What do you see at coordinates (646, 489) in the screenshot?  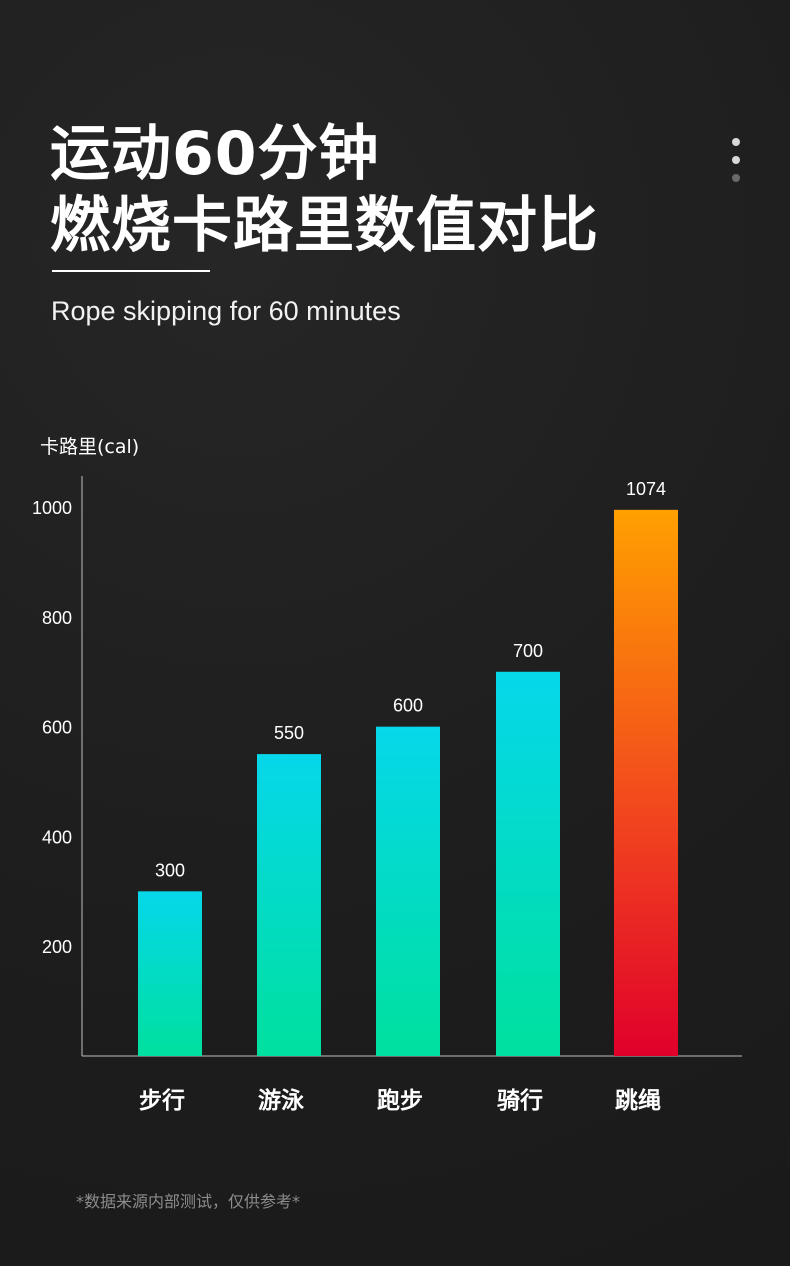 I see `data-label: 1074` at bounding box center [646, 489].